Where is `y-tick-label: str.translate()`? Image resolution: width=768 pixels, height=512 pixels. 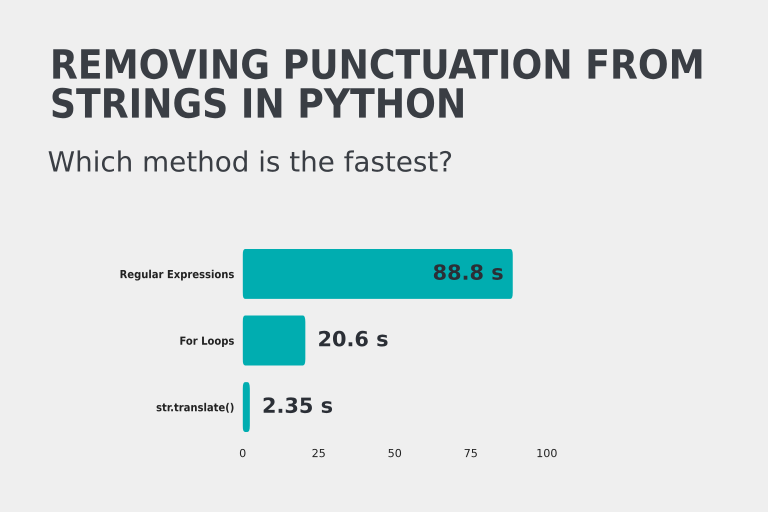 y-tick-label: str.translate() is located at coordinates (195, 407).